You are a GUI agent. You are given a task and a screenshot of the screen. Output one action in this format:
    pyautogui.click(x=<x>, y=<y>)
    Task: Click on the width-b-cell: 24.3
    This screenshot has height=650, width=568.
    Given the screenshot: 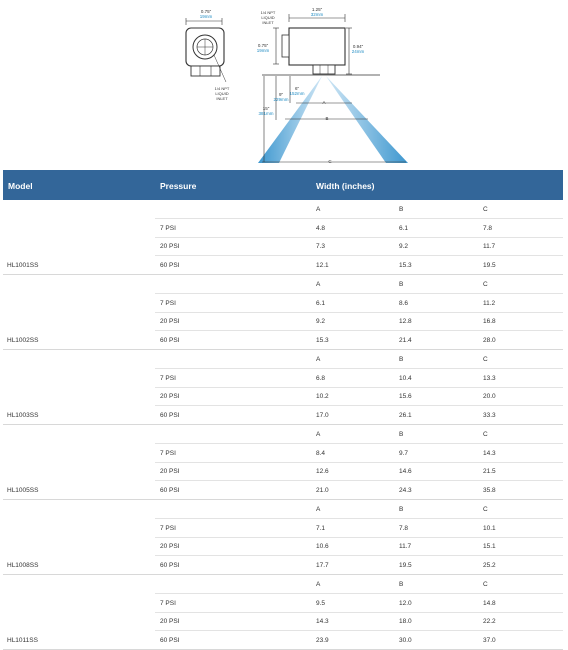 What is the action you would take?
    pyautogui.click(x=405, y=490)
    